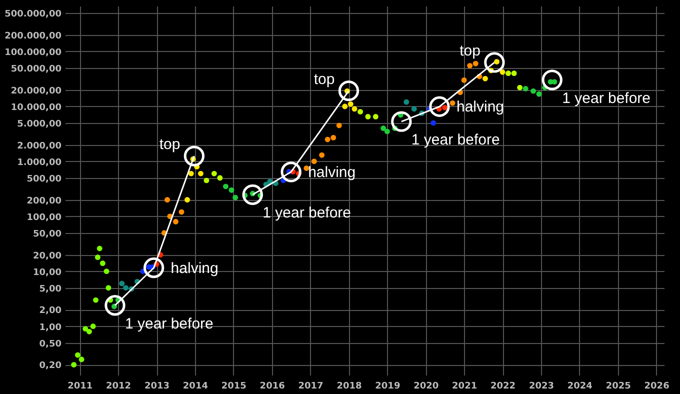 Image resolution: width=680 pixels, height=394 pixels. I want to click on y-tick-label: 100.000,00, so click(33, 53).